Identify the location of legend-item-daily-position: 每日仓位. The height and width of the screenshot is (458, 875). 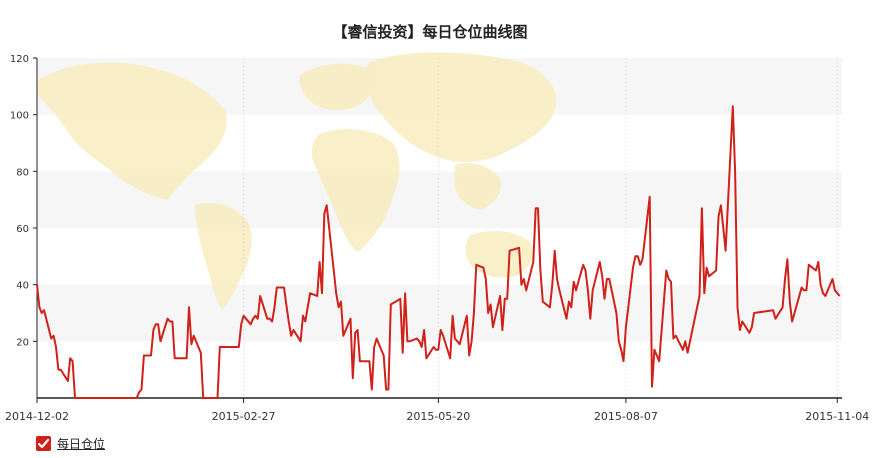
(70, 443).